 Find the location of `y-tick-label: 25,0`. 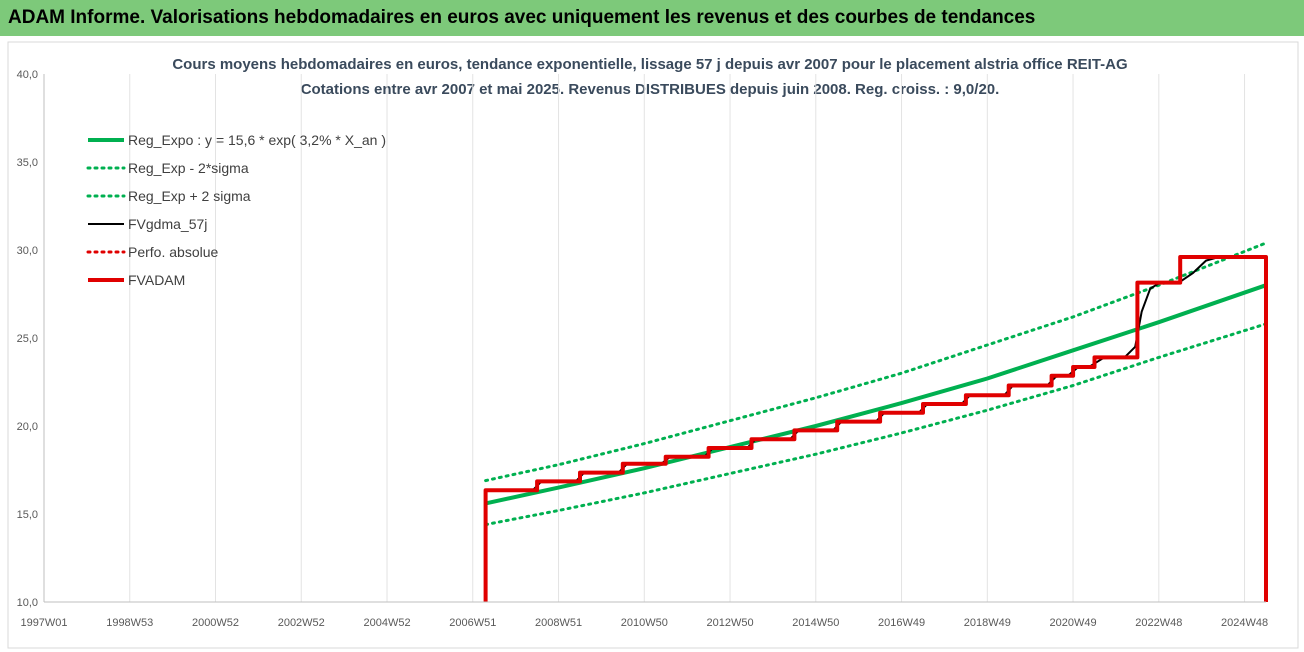

y-tick-label: 25,0 is located at coordinates (27, 339).